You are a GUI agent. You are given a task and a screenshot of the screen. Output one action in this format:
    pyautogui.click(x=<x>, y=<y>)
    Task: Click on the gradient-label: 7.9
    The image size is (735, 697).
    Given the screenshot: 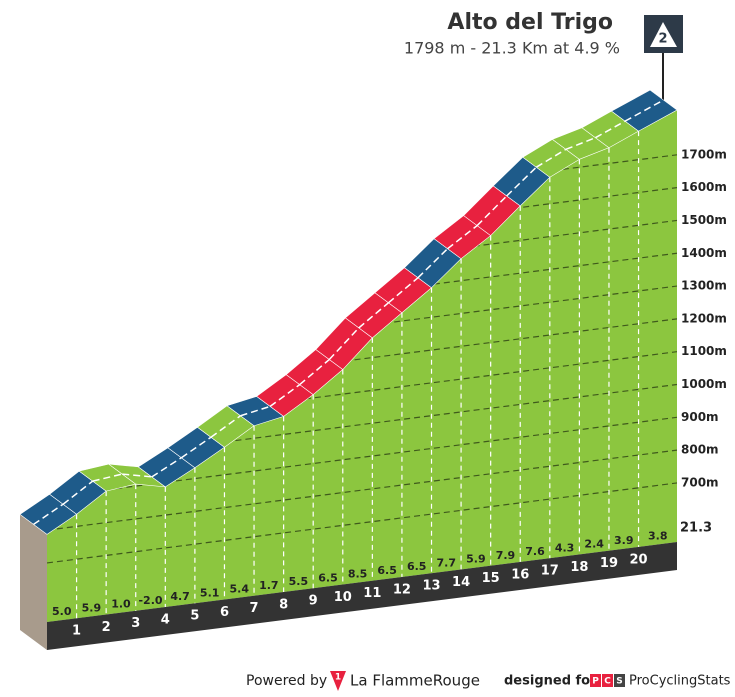 What is the action you would take?
    pyautogui.click(x=506, y=555)
    